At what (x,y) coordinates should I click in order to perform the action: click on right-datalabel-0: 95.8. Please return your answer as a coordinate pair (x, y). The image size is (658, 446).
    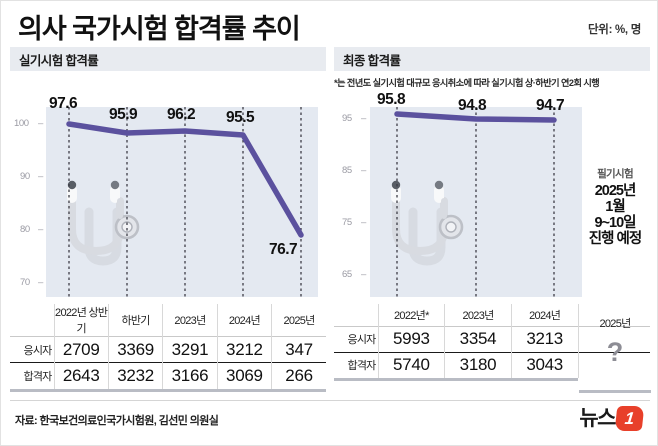
    Looking at the image, I should click on (391, 99).